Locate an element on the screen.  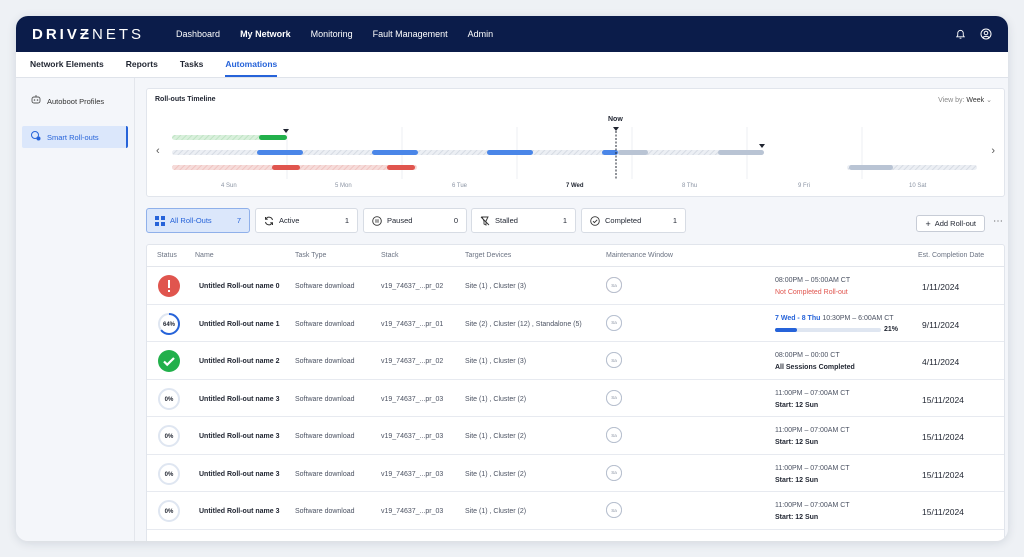
sidebar-item-label: Smart Roll-outs is located at coordinates (73, 137).